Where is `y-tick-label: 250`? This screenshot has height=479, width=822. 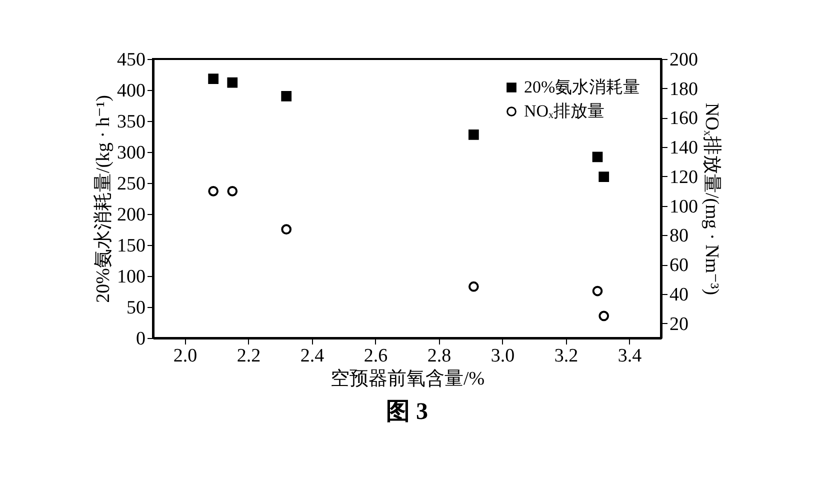 y-tick-label: 250 is located at coordinates (131, 184).